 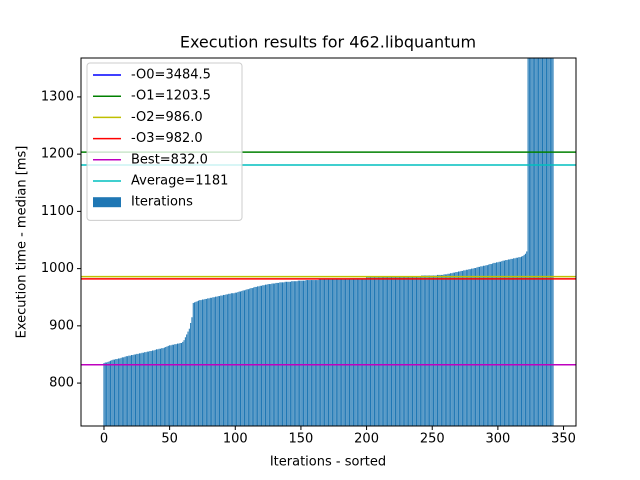 I want to click on legend-label: Best=832.0, so click(x=169, y=159).